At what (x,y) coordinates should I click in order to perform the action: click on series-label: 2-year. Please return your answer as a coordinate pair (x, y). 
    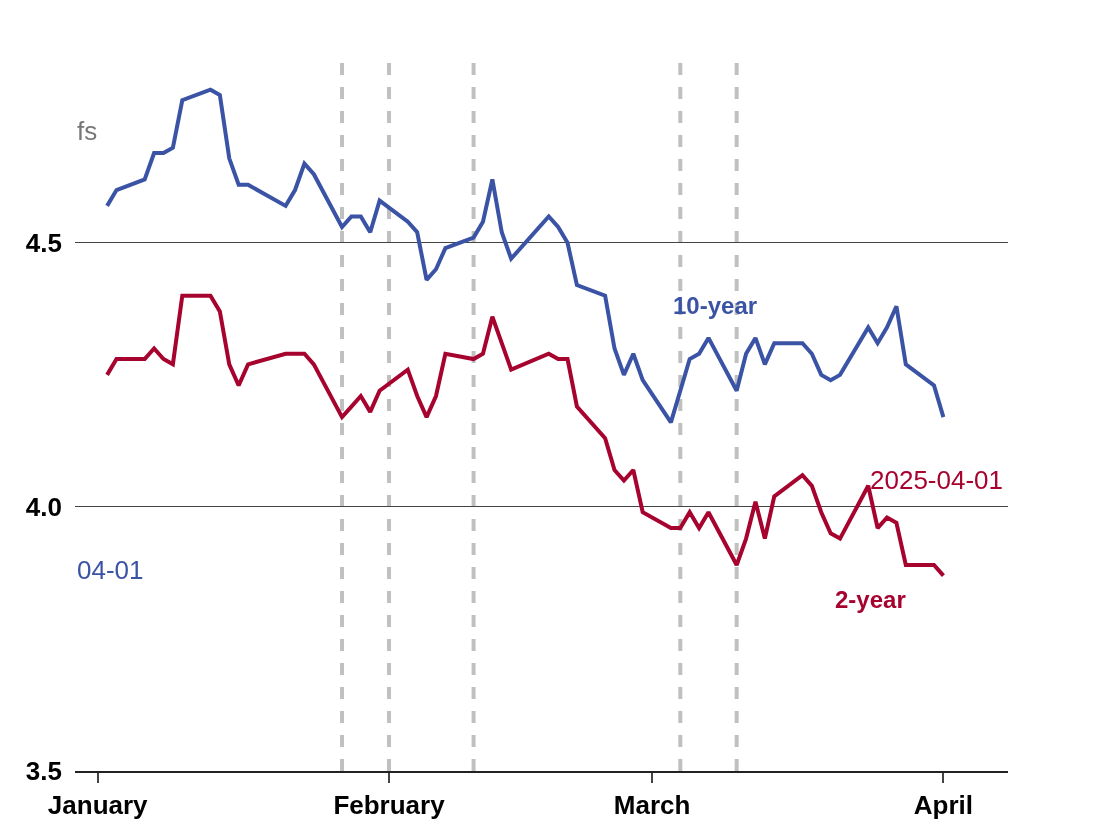
    Looking at the image, I should click on (870, 599).